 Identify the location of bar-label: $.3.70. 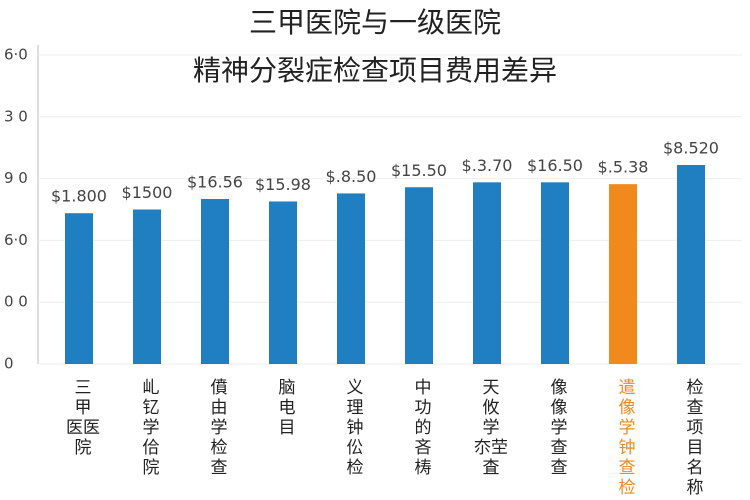
(487, 165).